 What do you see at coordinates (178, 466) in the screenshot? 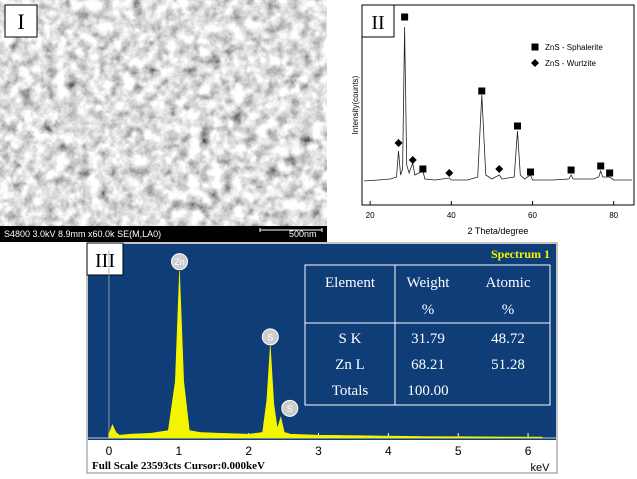
I see `eds-footer: Full Scale 23593cts Cursor:0.000keV` at bounding box center [178, 466].